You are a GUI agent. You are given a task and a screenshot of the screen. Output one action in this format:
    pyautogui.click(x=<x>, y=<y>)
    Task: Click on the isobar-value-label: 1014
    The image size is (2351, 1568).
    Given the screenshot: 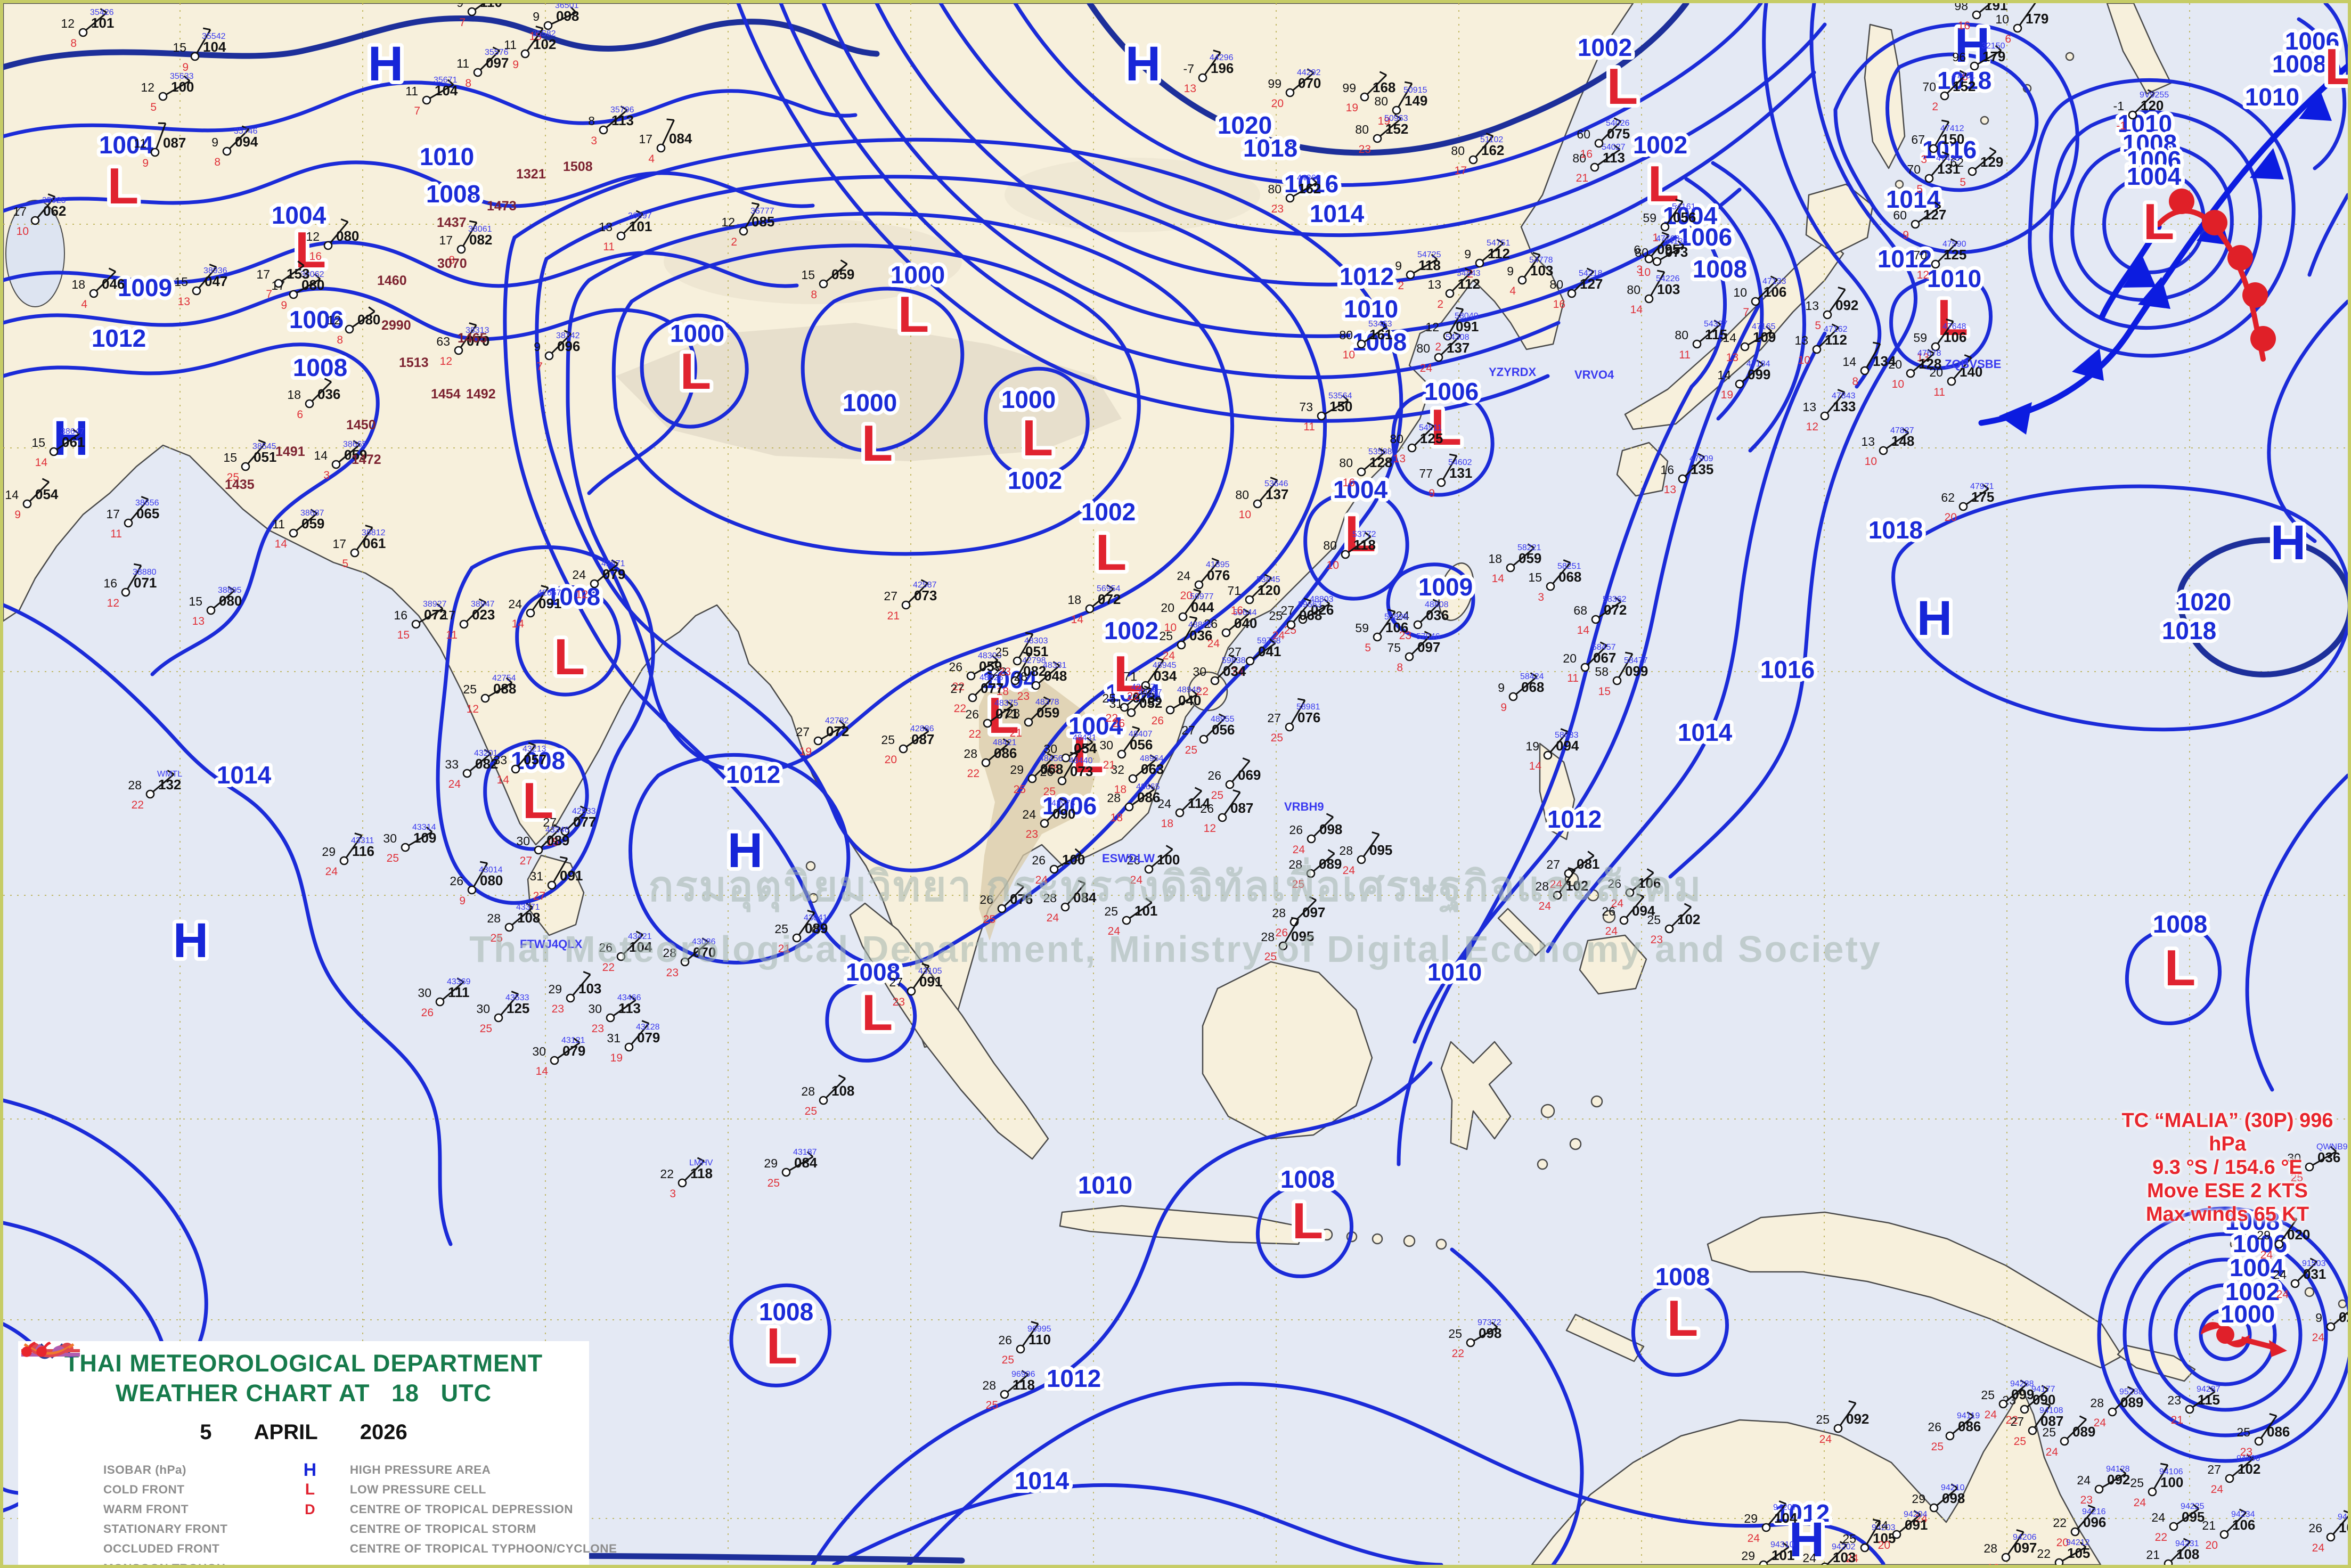 What is the action you would take?
    pyautogui.click(x=244, y=775)
    